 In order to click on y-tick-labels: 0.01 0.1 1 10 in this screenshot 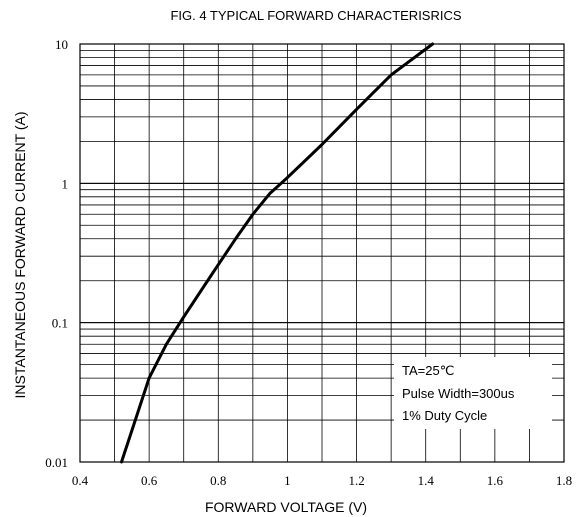, I will do `click(56, 253)`.